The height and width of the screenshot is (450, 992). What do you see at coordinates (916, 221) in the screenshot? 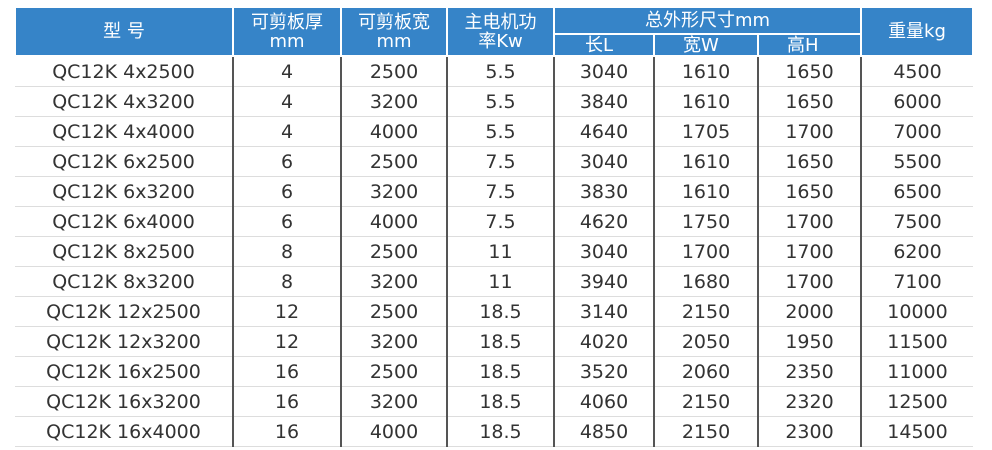
I see `table-cell: 7500` at bounding box center [916, 221].